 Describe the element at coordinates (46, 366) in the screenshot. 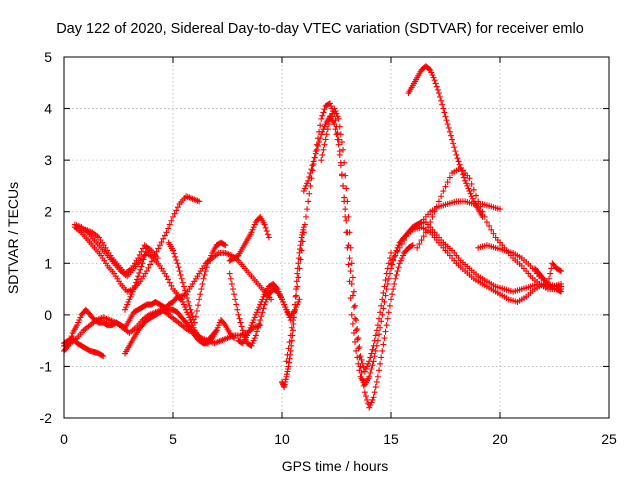

I see `y-tick-label: -1` at that location.